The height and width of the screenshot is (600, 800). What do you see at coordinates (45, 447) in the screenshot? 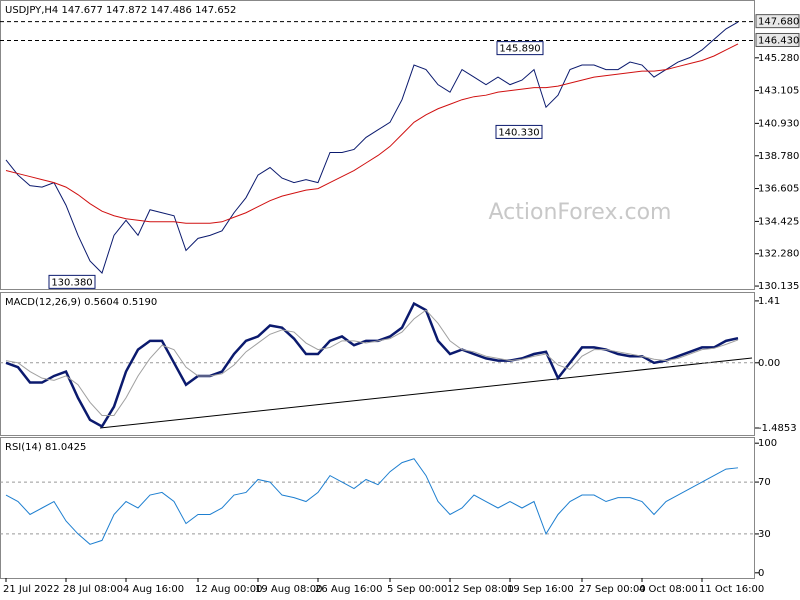
I see `panel-title: RSI(14) 81.0425` at bounding box center [45, 447].